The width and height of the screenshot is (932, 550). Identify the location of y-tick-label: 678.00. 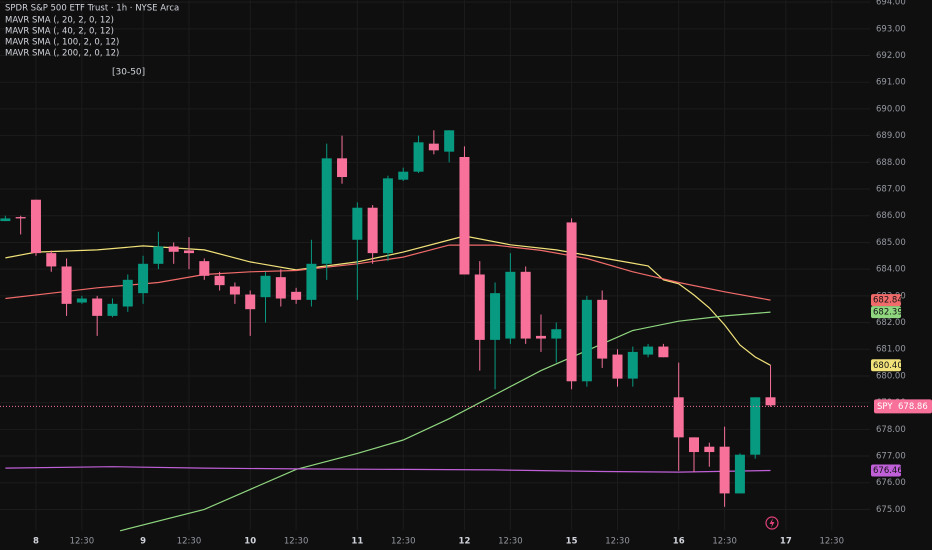
(891, 430).